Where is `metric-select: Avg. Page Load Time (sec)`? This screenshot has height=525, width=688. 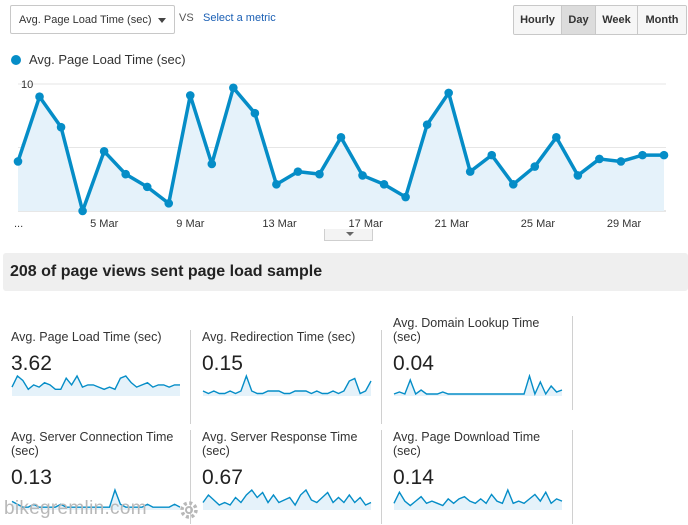 metric-select: Avg. Page Load Time (sec) is located at coordinates (92, 19).